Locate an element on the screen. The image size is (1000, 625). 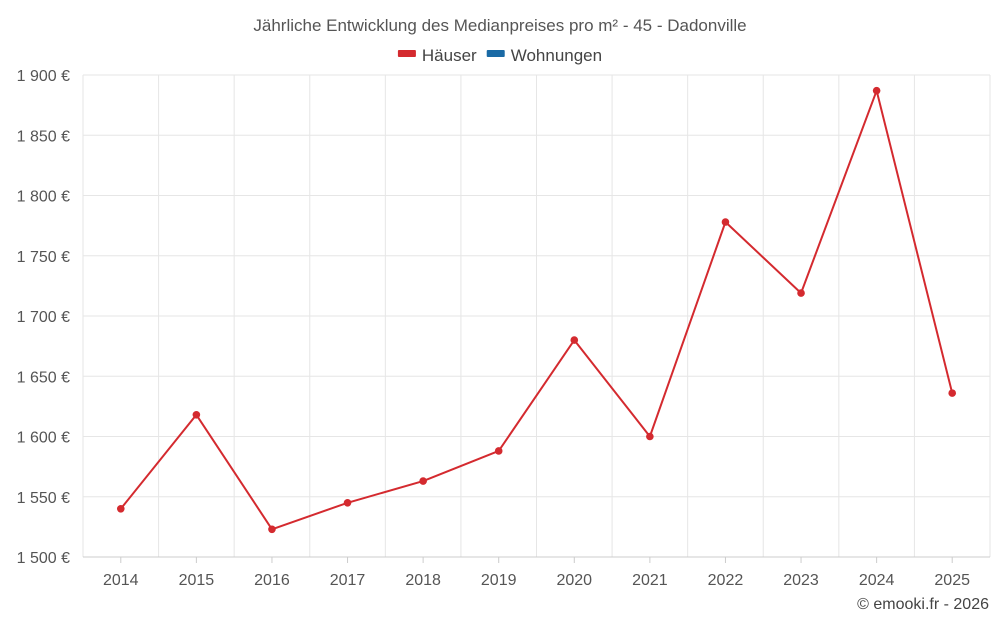
legend: Häuser Wohnungen is located at coordinates (499, 55).